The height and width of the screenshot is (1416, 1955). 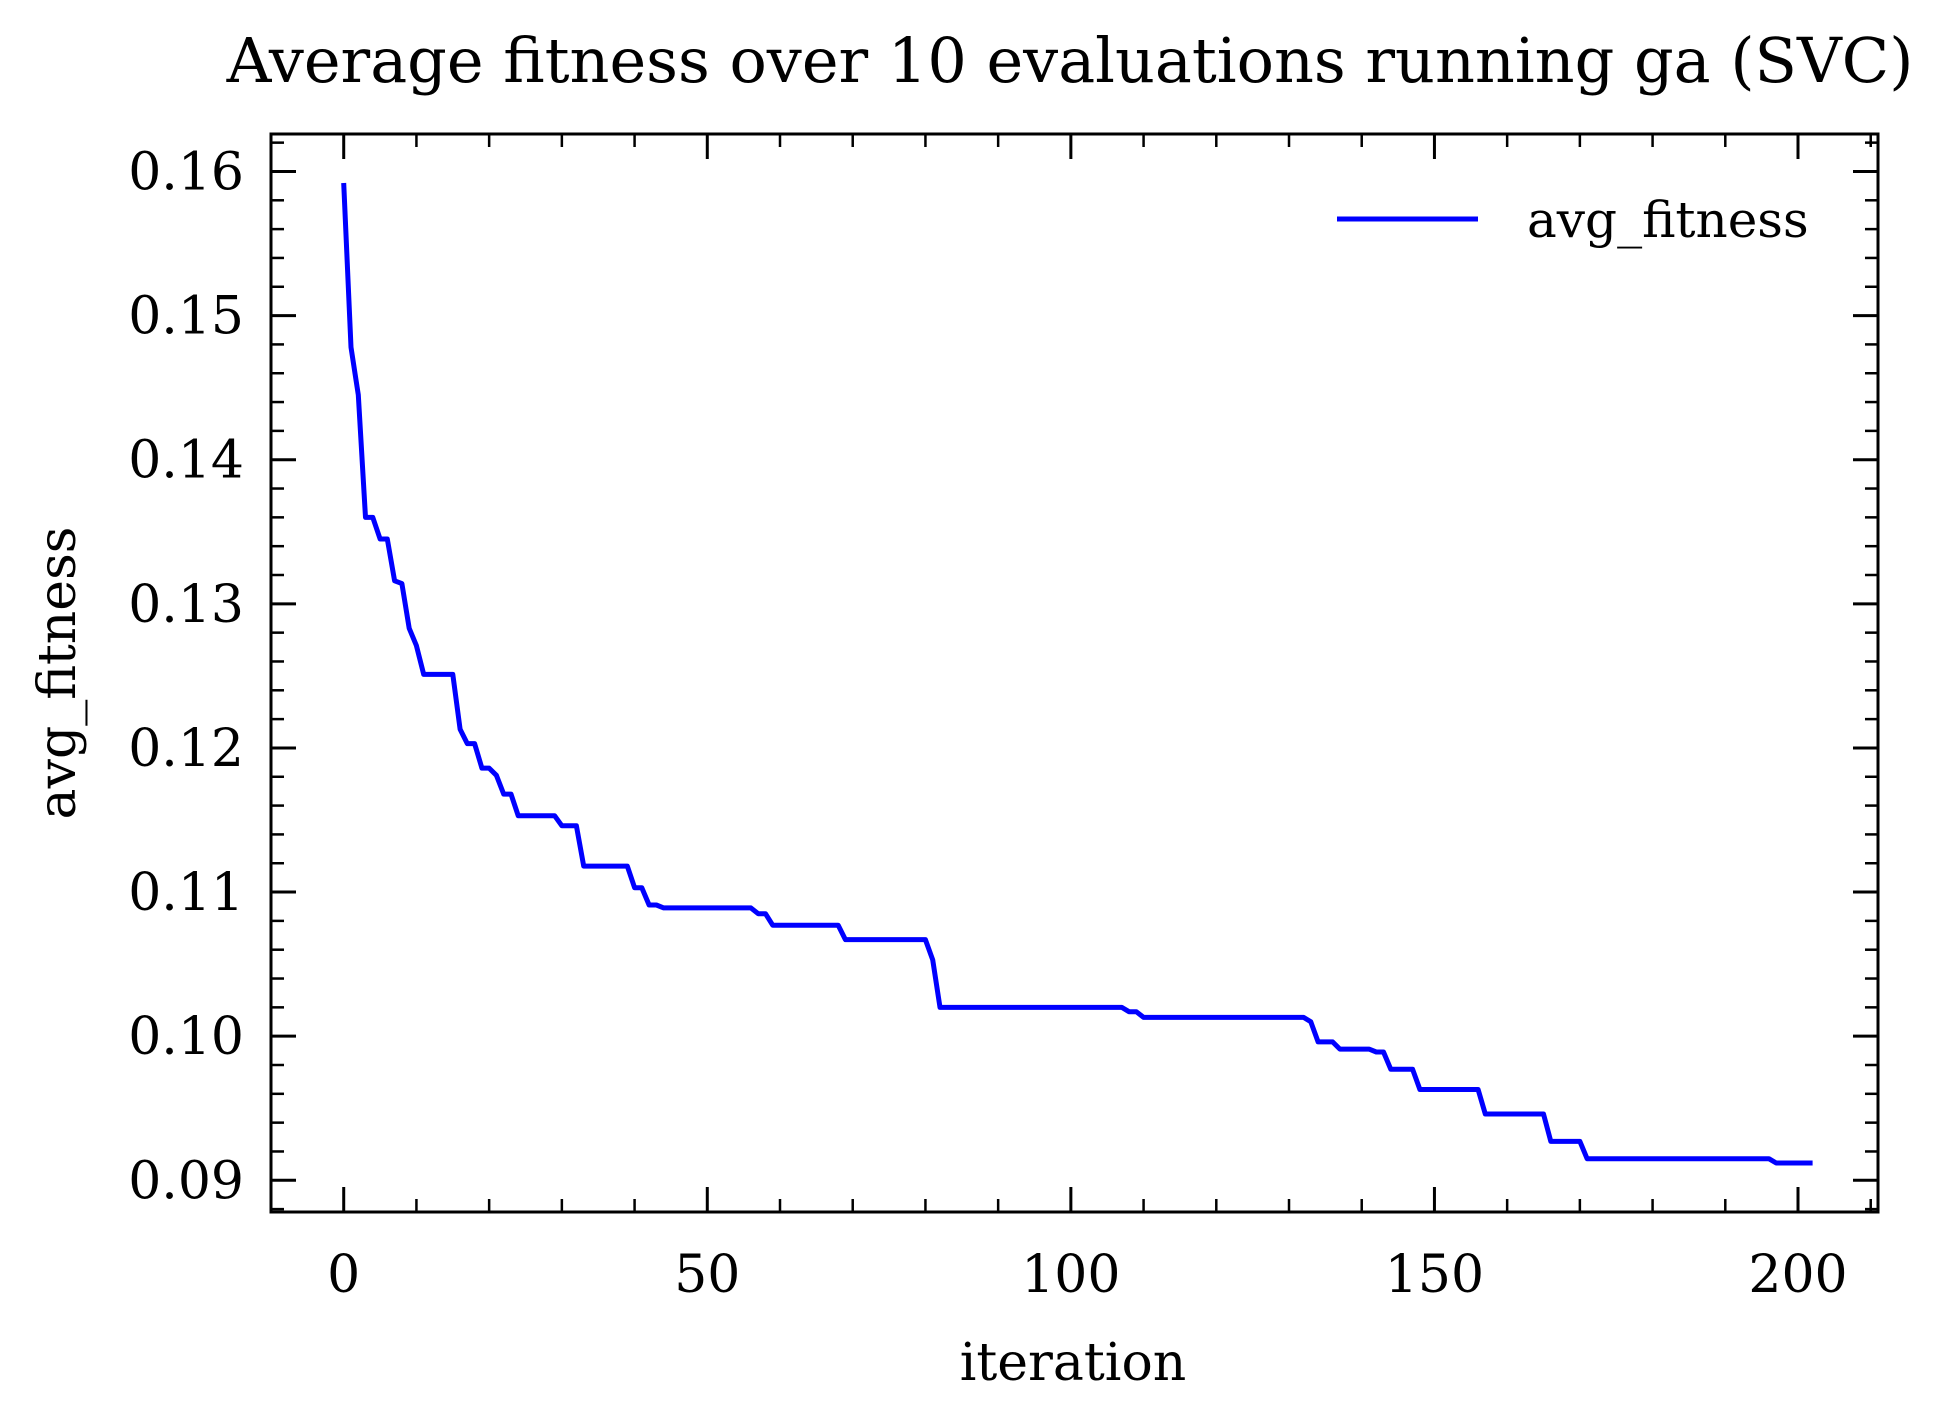 I want to click on y-tick-label: 0.12, so click(x=186, y=749).